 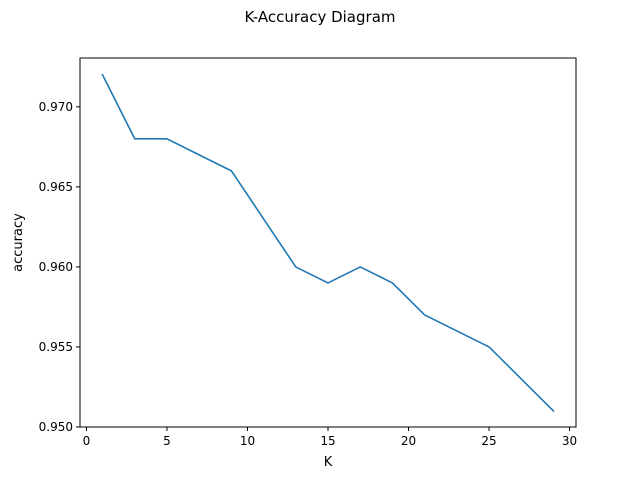 What do you see at coordinates (87, 441) in the screenshot?
I see `x-tick-label: 0` at bounding box center [87, 441].